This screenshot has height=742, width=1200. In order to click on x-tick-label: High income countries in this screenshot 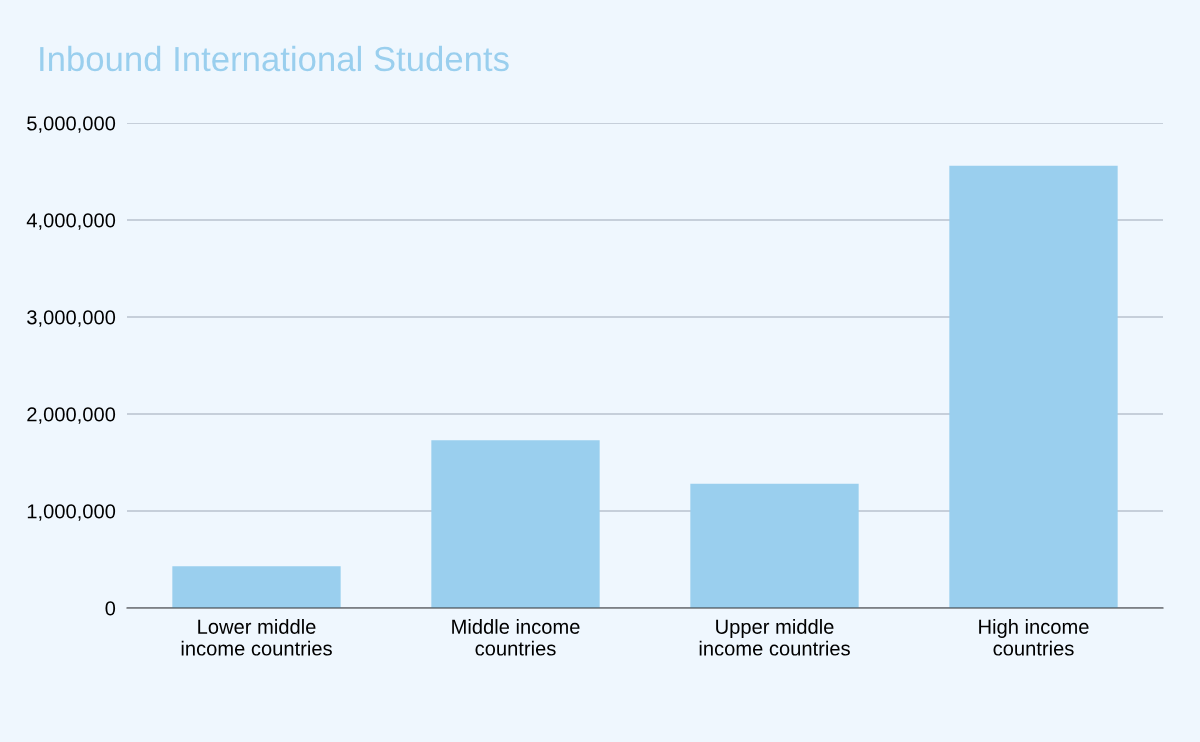, I will do `click(1034, 637)`.